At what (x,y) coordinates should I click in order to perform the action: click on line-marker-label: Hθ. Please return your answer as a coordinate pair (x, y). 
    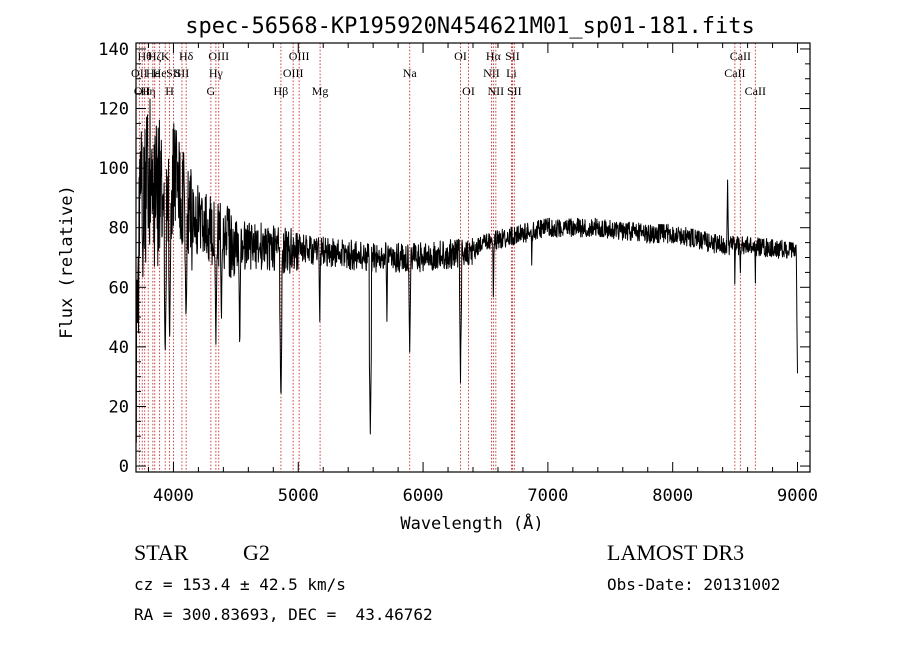
    Looking at the image, I should click on (145, 56).